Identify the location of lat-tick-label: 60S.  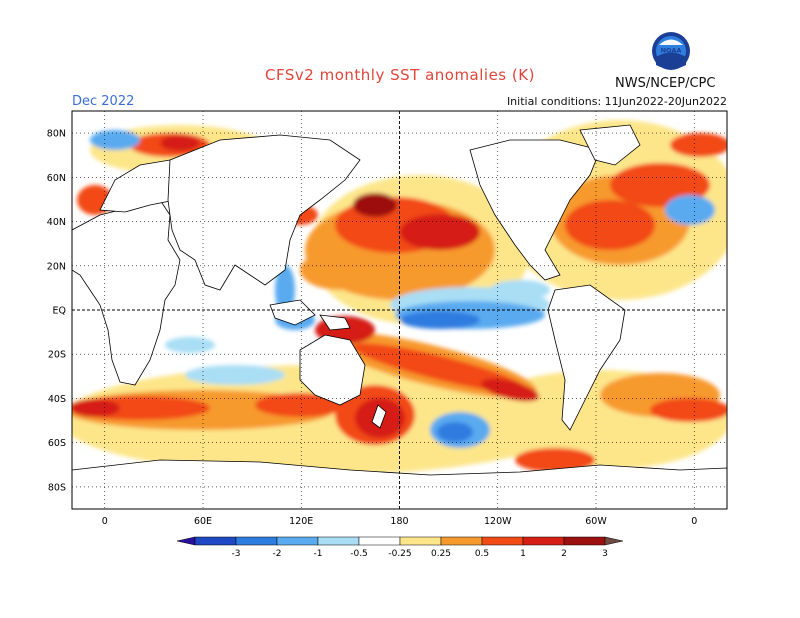
(57, 443).